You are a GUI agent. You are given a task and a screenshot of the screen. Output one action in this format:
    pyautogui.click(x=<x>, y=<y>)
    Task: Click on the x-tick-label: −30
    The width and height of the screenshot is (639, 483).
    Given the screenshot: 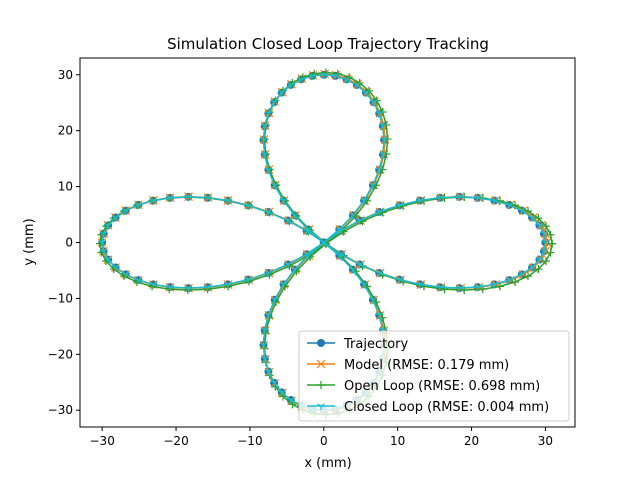 What is the action you would take?
    pyautogui.click(x=102, y=441)
    